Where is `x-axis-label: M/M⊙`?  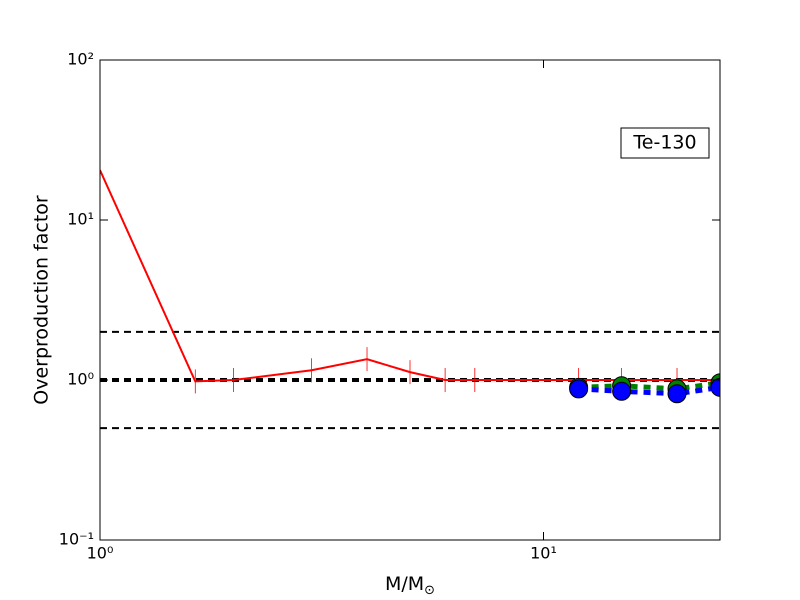 x-axis-label: M/M⊙ is located at coordinates (410, 585).